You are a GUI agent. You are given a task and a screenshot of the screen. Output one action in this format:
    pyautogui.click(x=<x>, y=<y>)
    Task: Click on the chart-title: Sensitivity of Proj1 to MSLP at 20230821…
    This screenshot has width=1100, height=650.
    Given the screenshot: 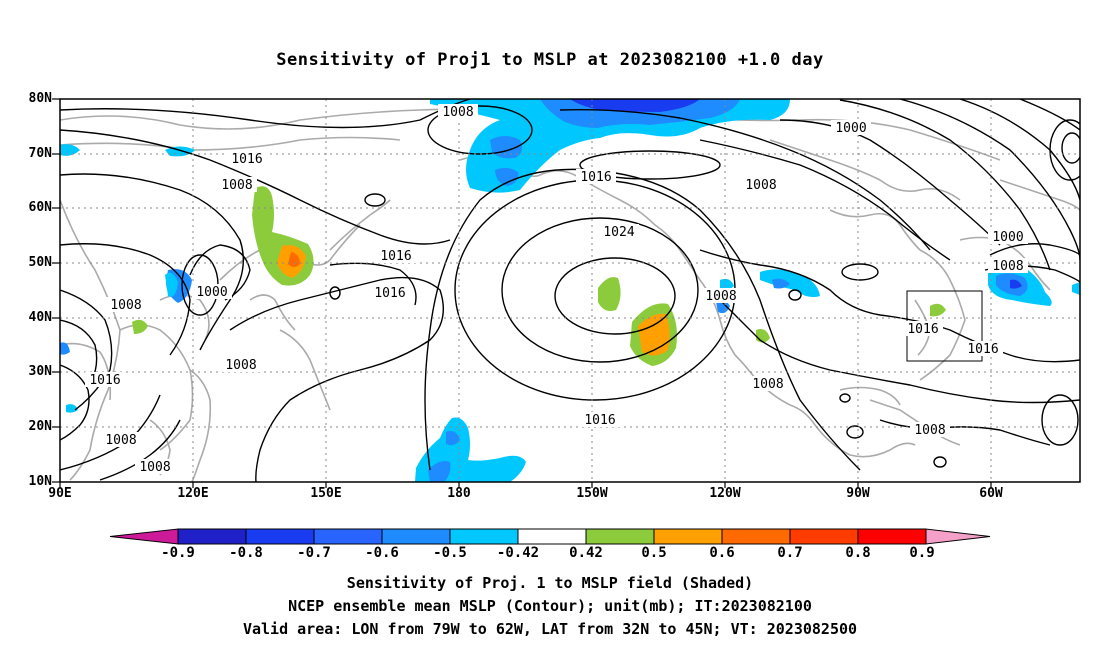 What is the action you would take?
    pyautogui.click(x=550, y=60)
    